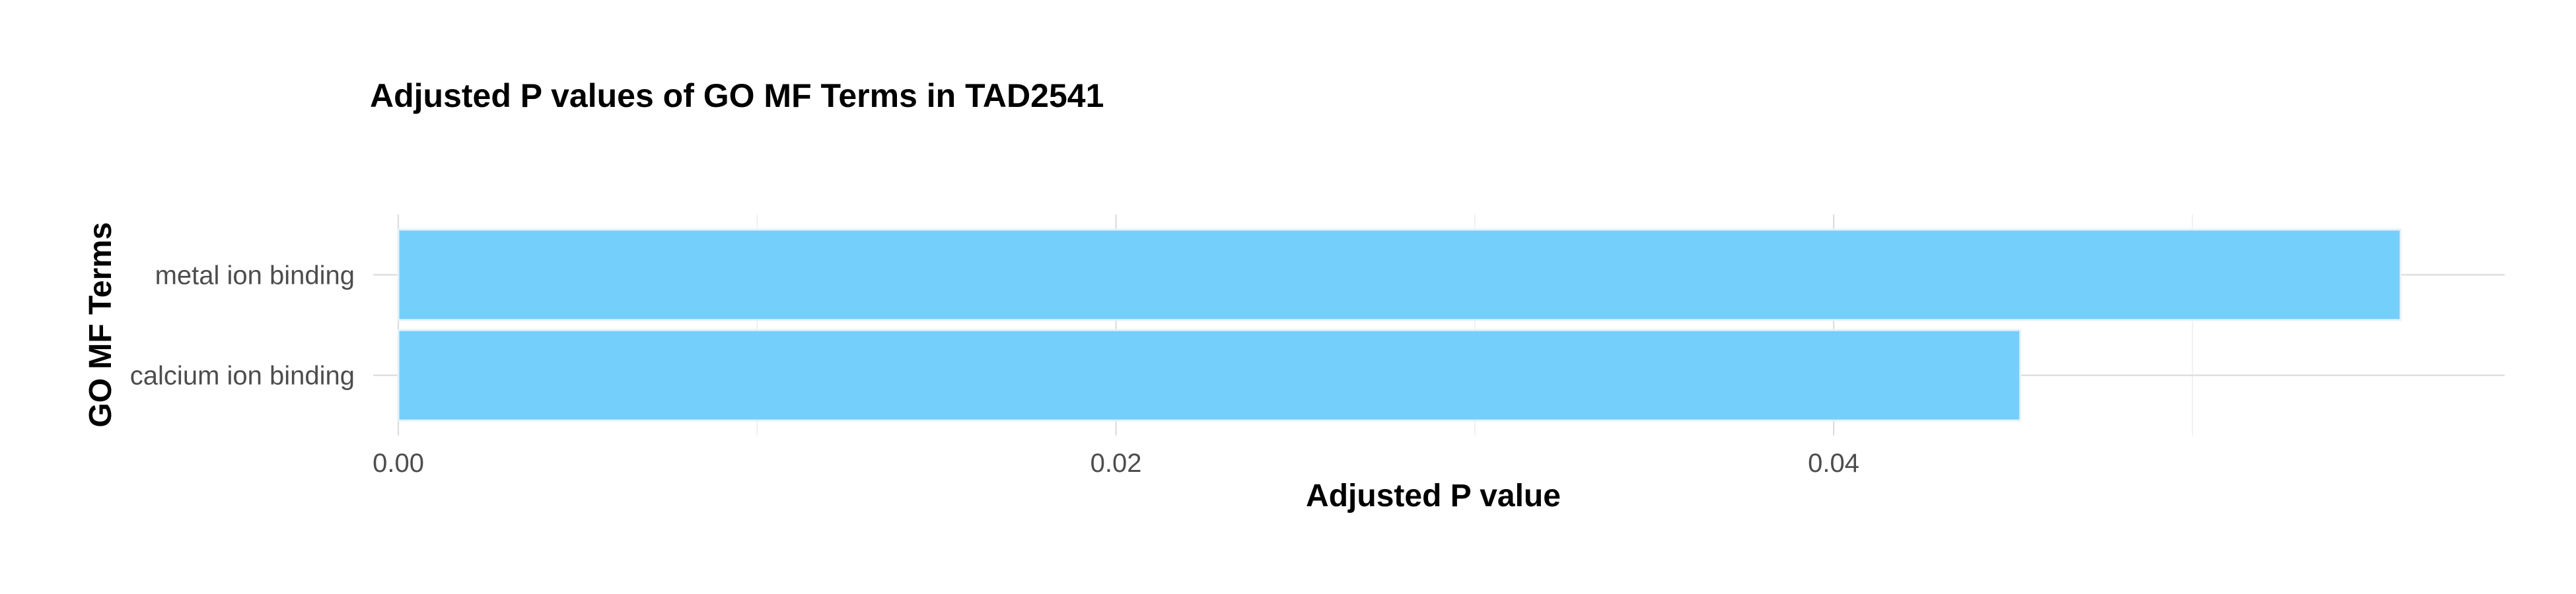 Image resolution: width=2576 pixels, height=594 pixels. What do you see at coordinates (399, 463) in the screenshot?
I see `x-tick-label: 0.00` at bounding box center [399, 463].